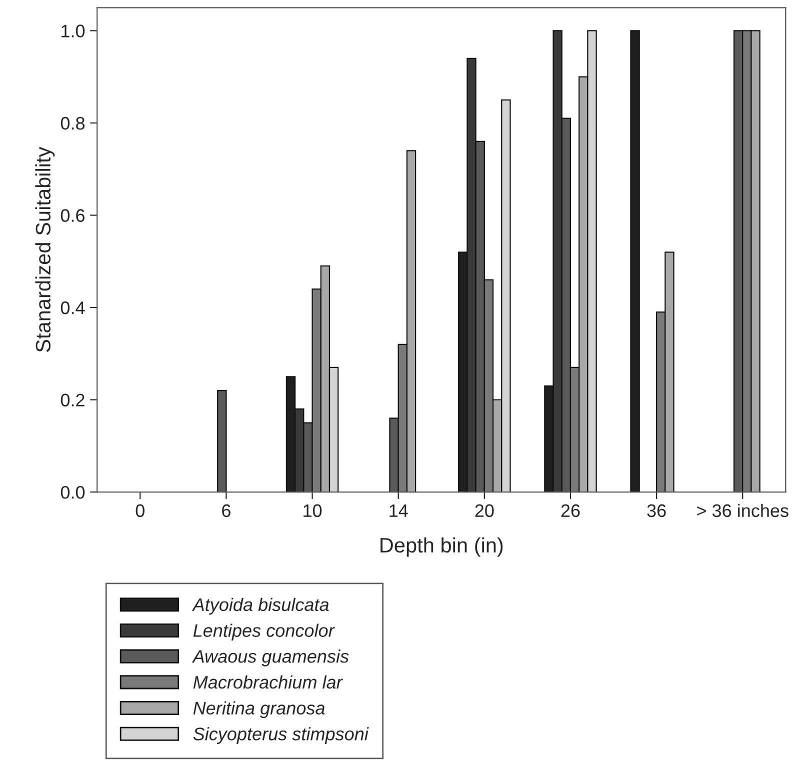 This screenshot has width=796, height=764. Describe the element at coordinates (259, 709) in the screenshot. I see `legend-label: Neritina granosa` at that location.